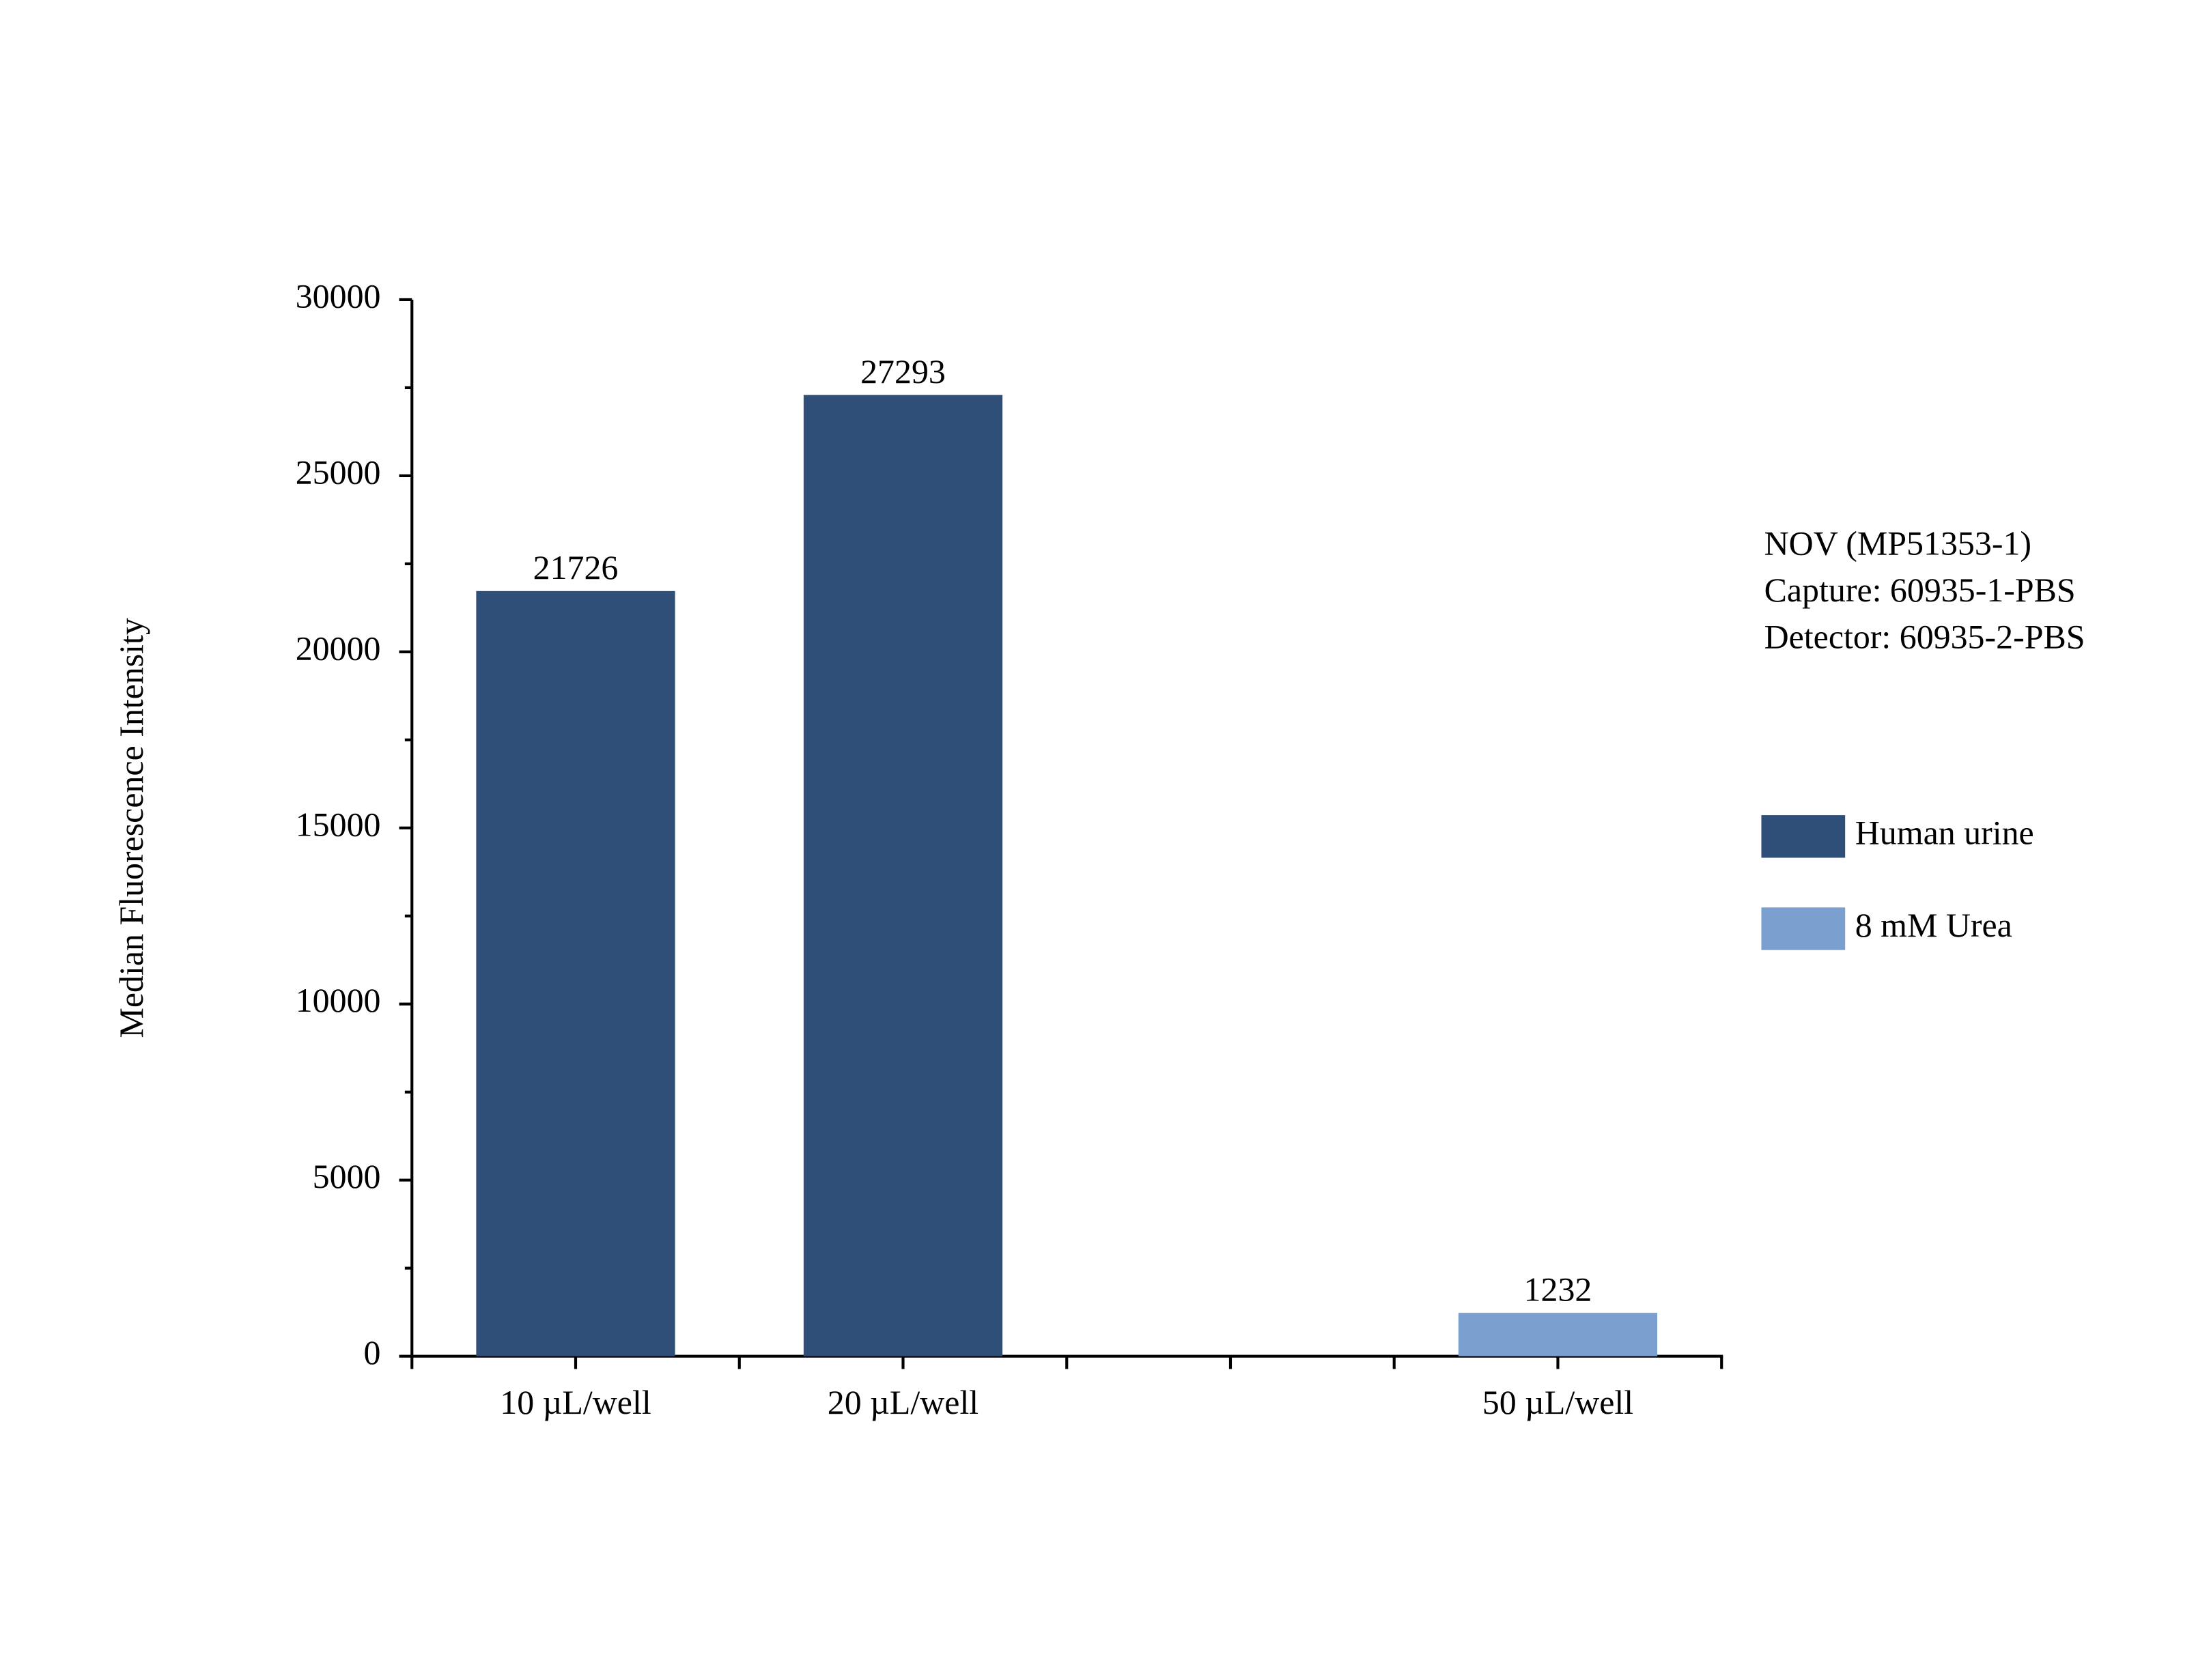 The image size is (2196, 1680). What do you see at coordinates (903, 371) in the screenshot?
I see `data-label: 27293` at bounding box center [903, 371].